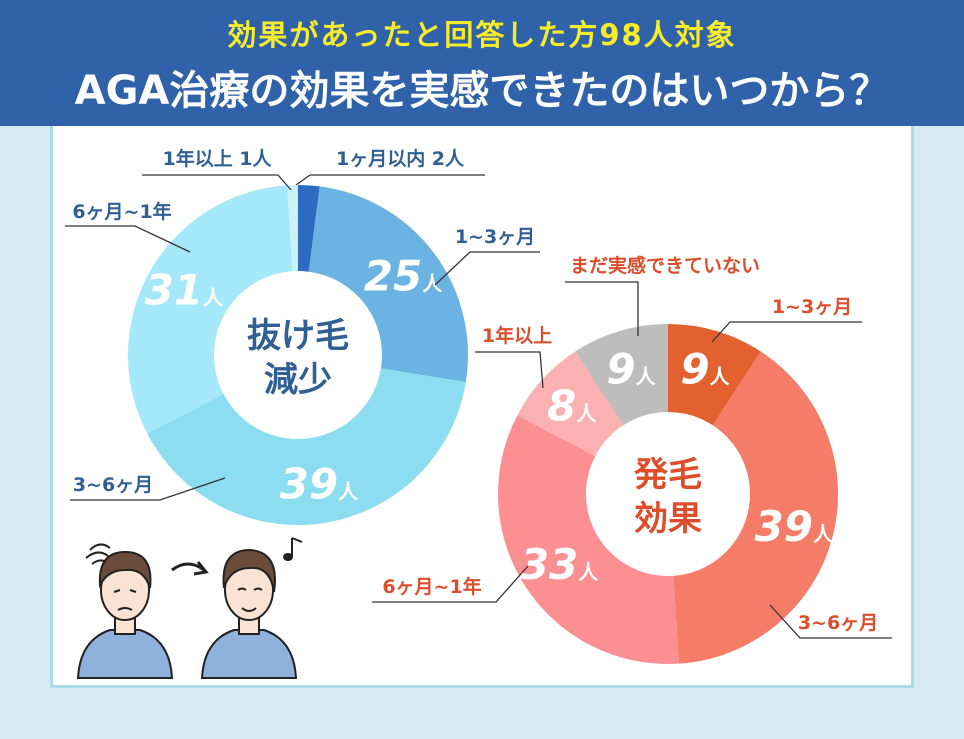 The image size is (964, 739). Describe the element at coordinates (217, 158) in the screenshot. I see `slice-category-label: 1年以上 1人` at that location.